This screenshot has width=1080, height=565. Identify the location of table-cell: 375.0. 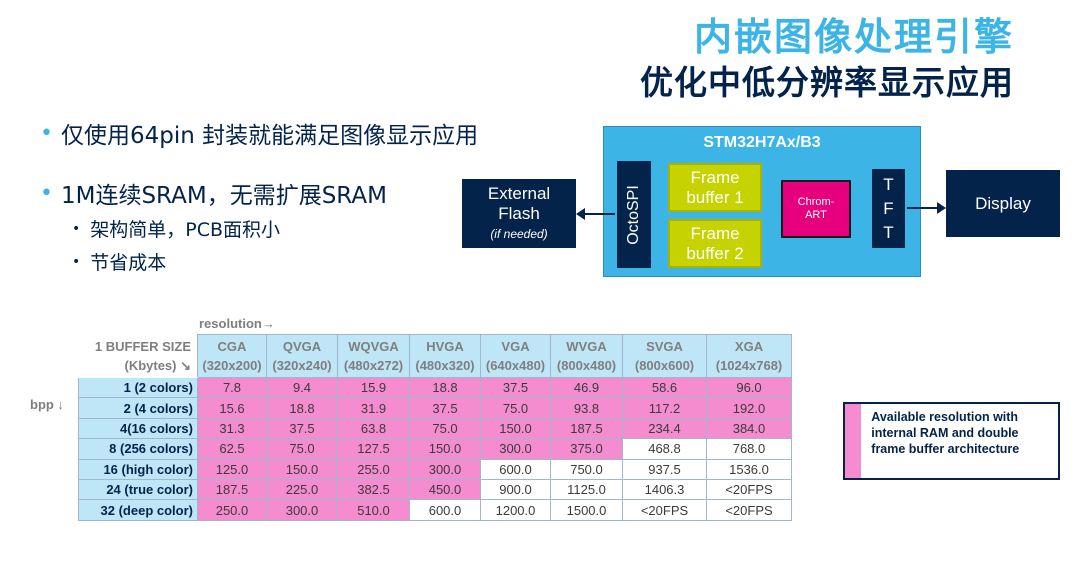
(586, 449).